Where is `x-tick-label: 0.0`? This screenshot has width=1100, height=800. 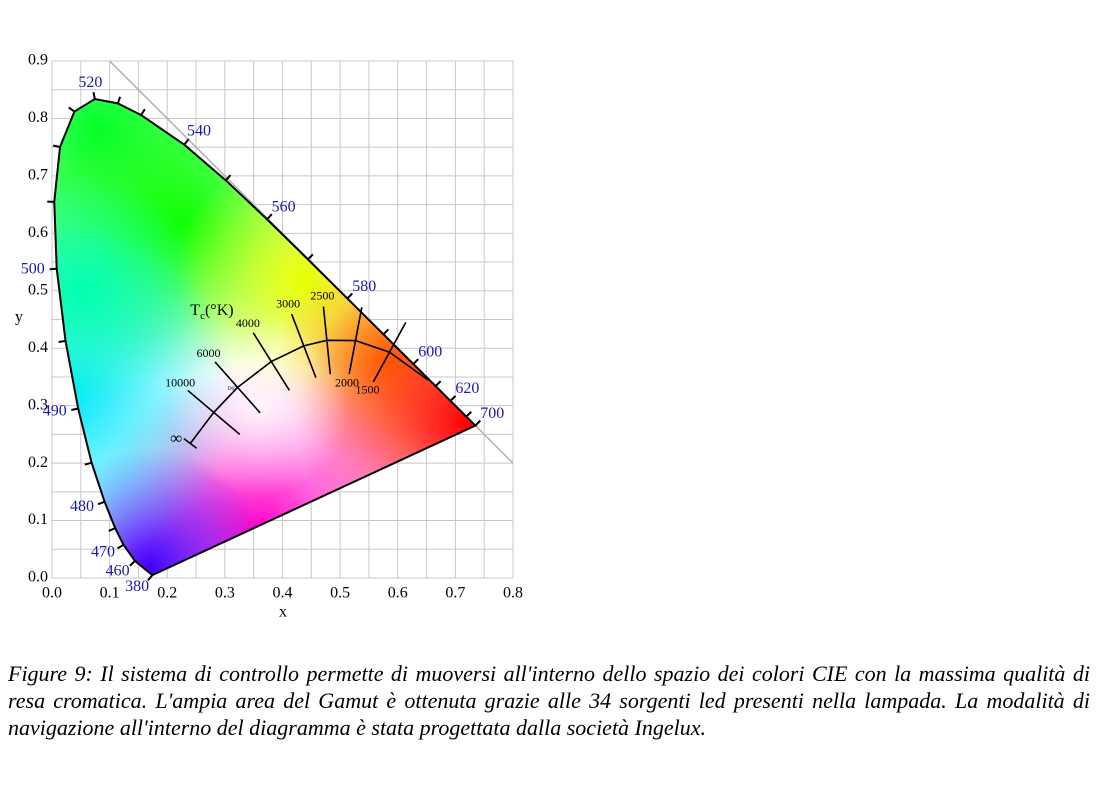 x-tick-label: 0.0 is located at coordinates (52, 593).